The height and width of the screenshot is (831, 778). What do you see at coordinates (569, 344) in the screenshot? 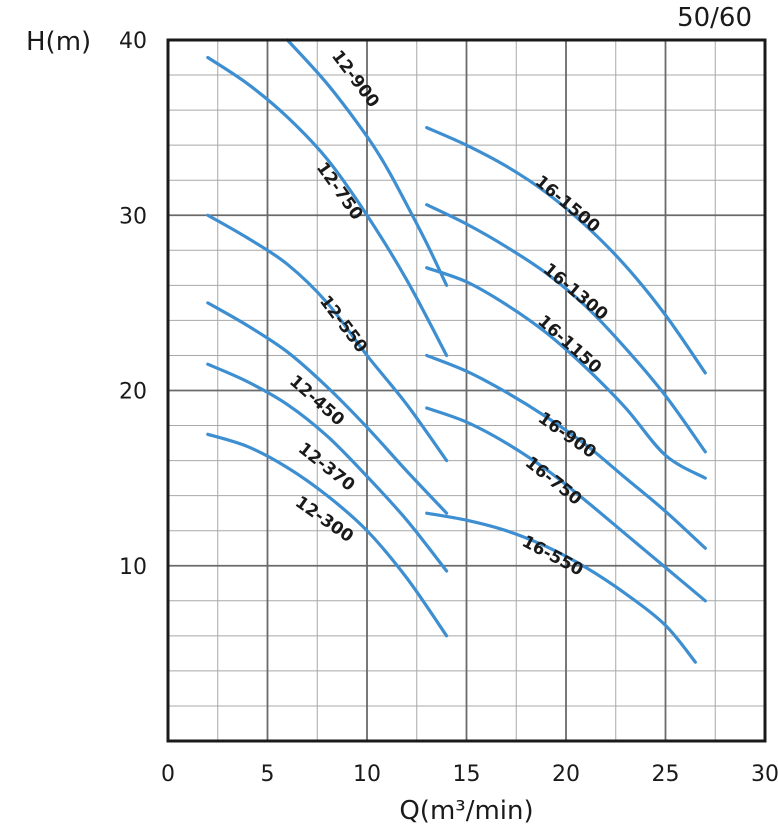
I see `curve-label-16-1150: 16-1150` at bounding box center [569, 344].